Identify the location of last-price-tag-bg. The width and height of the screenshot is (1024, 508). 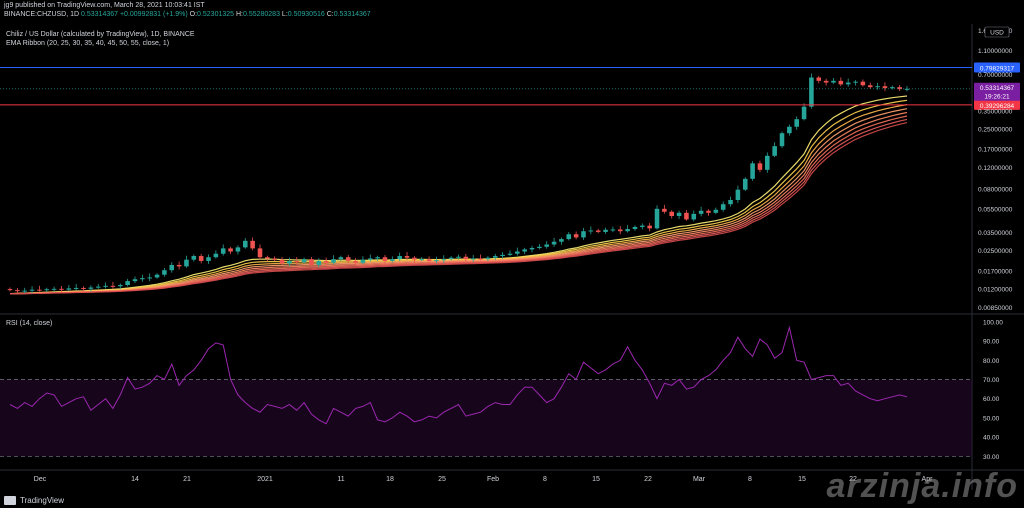
(997, 91).